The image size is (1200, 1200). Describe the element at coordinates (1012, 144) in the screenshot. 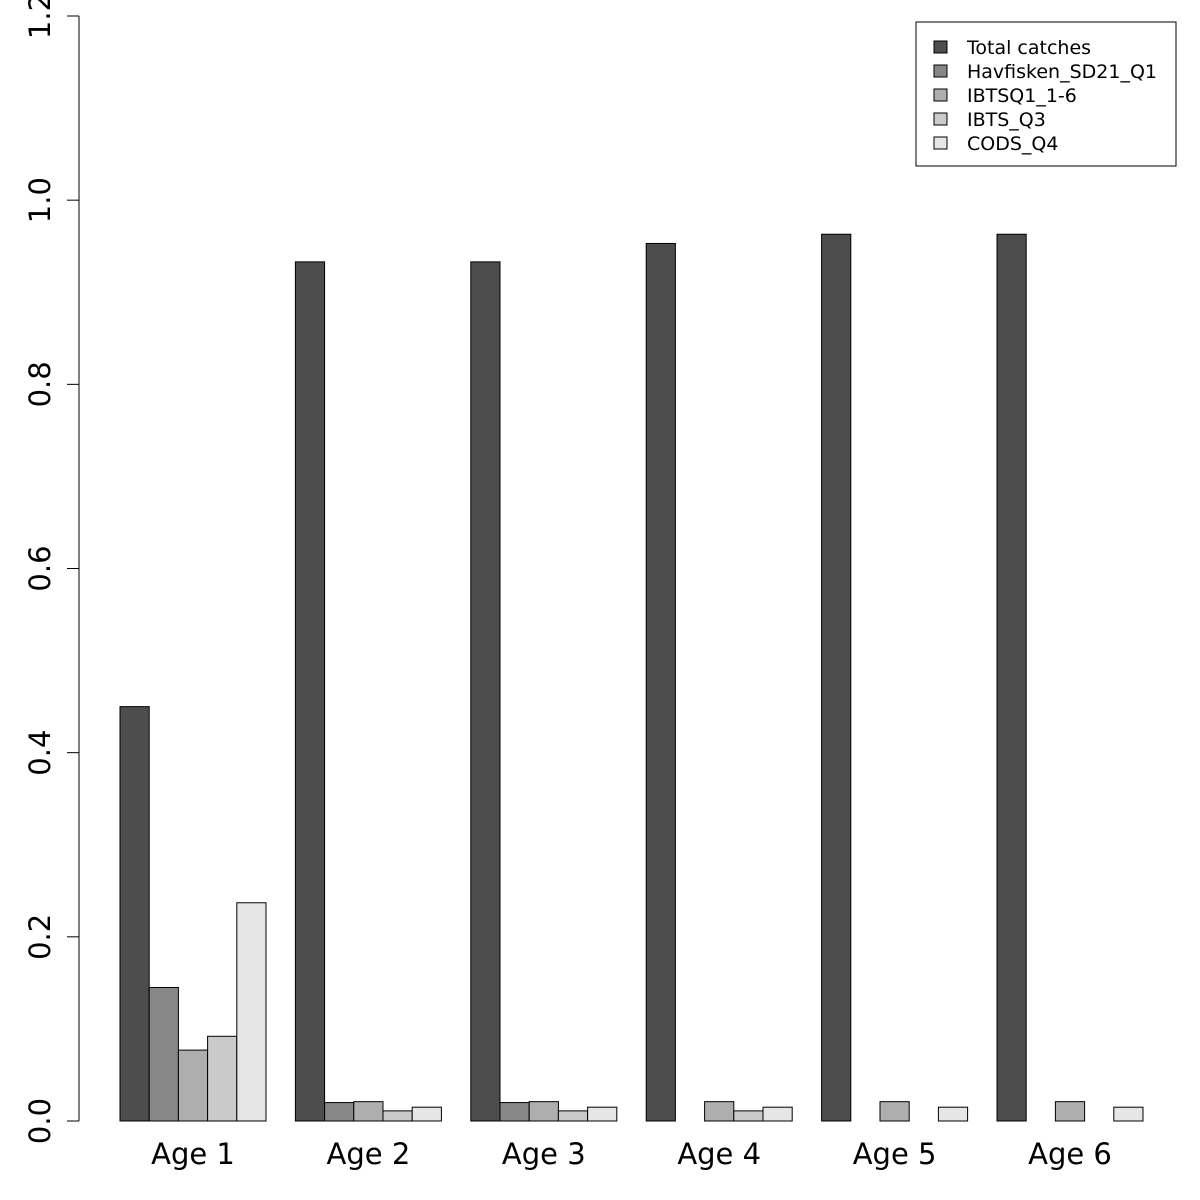

I see `legend-label: CODS_Q4` at that location.